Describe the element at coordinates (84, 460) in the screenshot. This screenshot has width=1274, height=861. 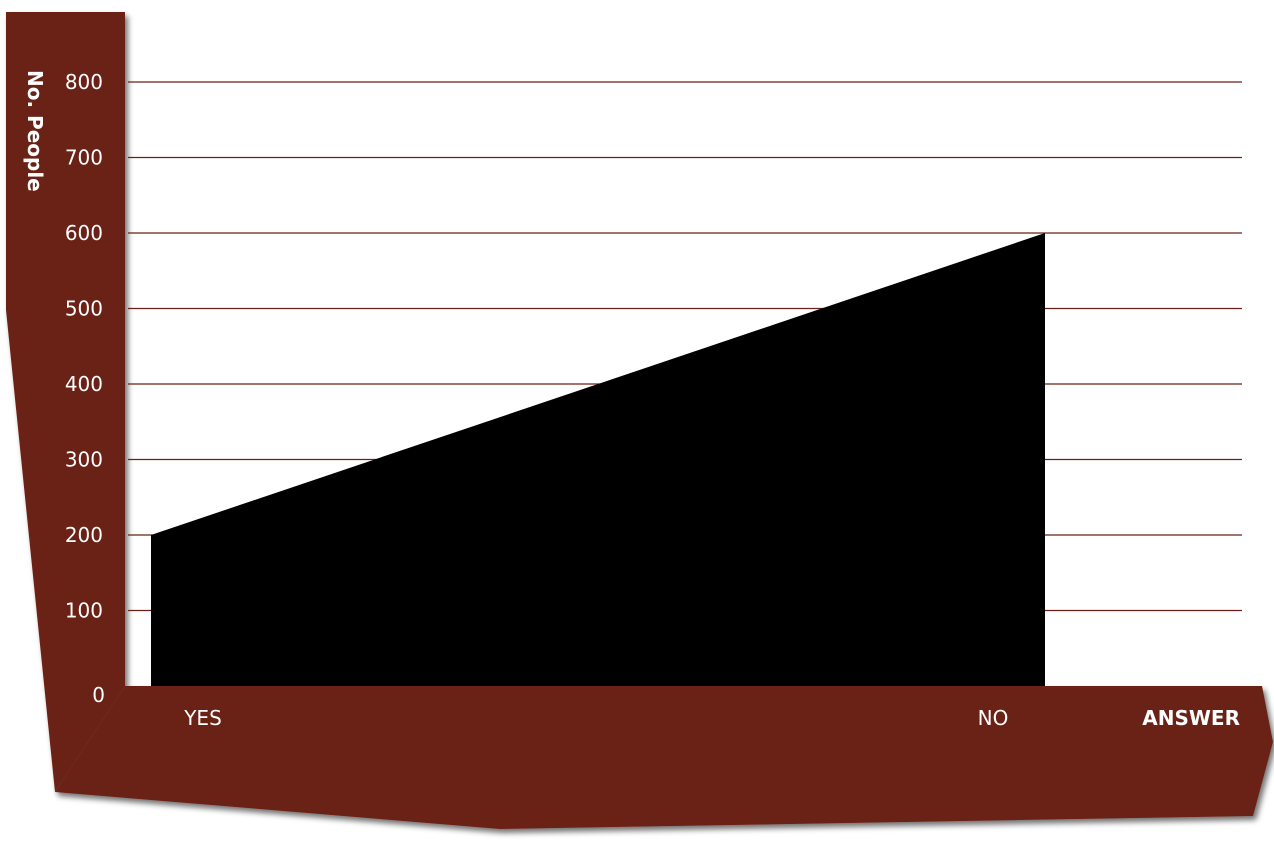
I see `y-tick-label: 300` at that location.